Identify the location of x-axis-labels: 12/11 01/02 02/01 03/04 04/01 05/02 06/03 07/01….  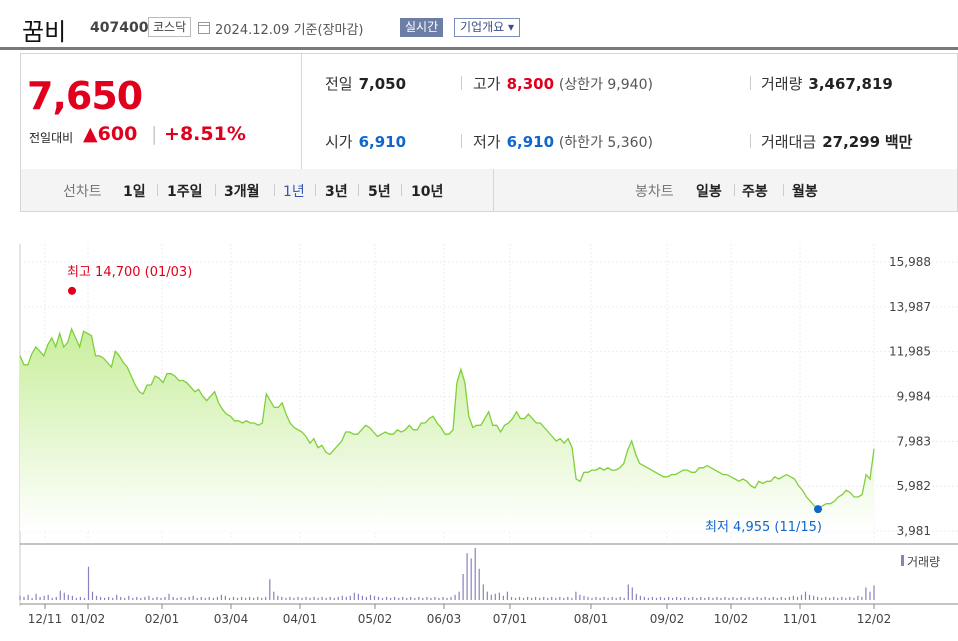
(460, 619).